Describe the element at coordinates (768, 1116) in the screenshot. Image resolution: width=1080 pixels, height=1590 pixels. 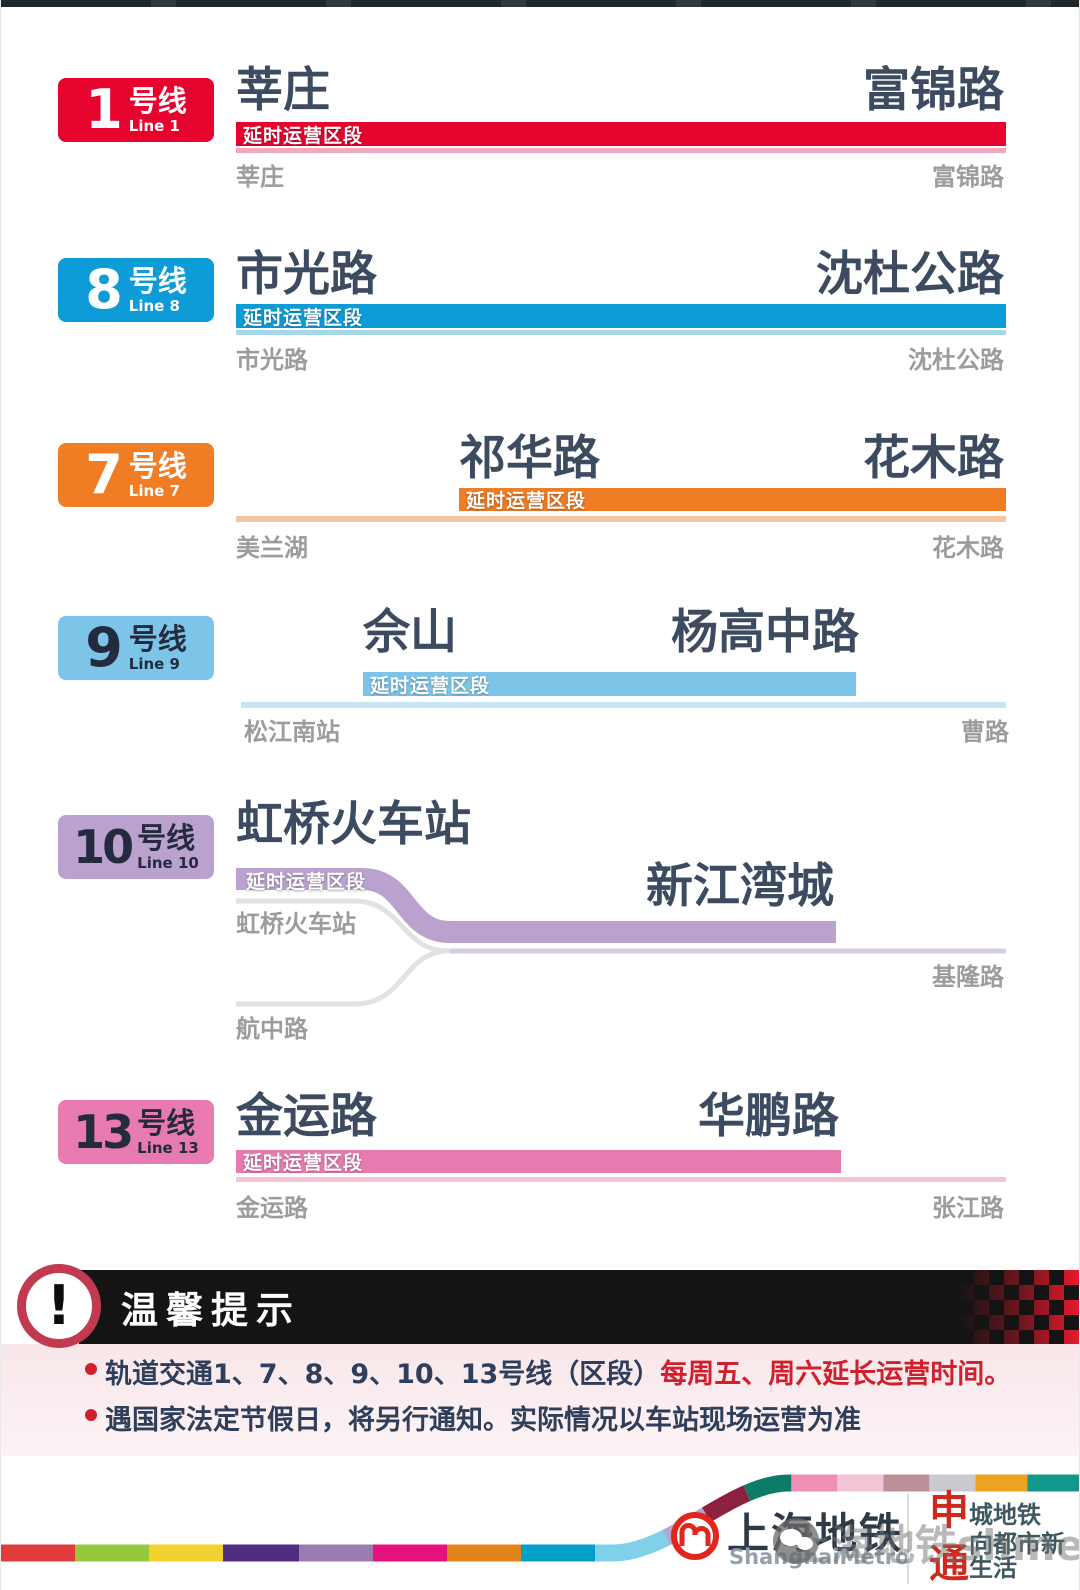
I see `section-end-station: 华鹏路` at that location.